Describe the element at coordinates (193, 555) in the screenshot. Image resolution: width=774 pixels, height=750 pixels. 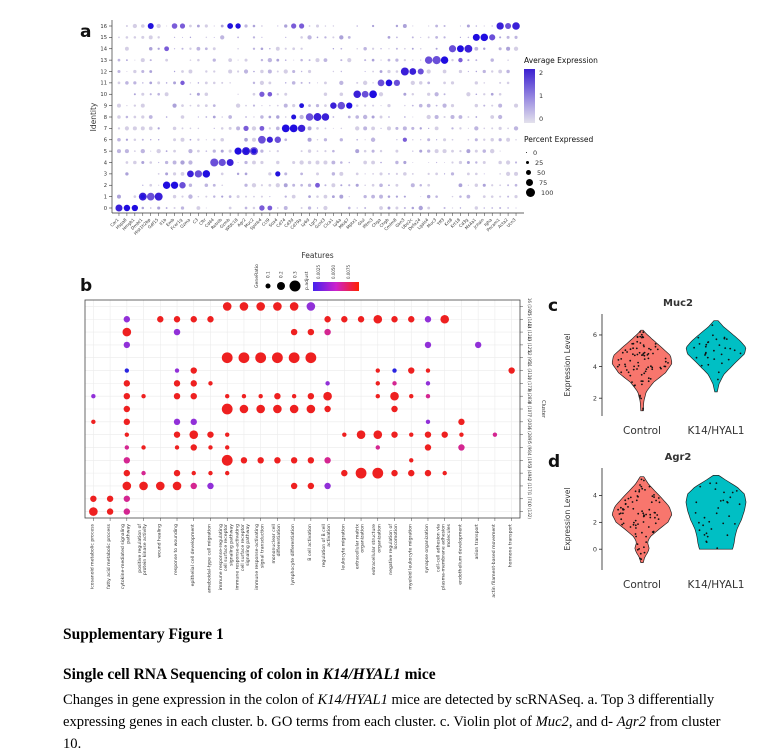
I see `svg-text: epithelial cell development` at that location.